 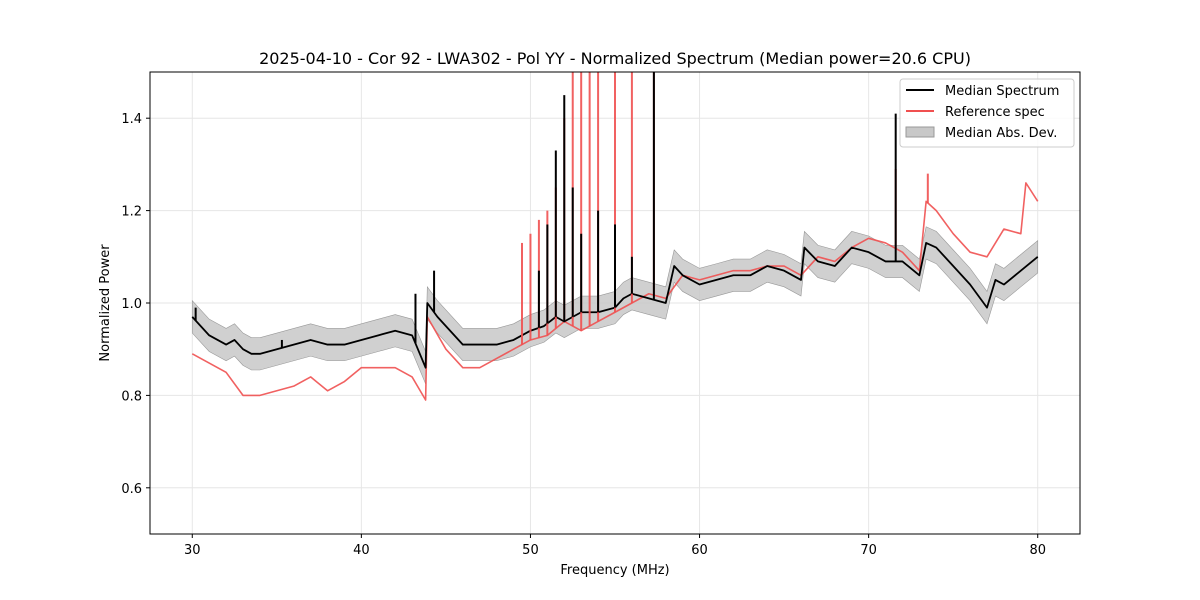 I want to click on y-tick-label: 0.6, so click(x=131, y=489).